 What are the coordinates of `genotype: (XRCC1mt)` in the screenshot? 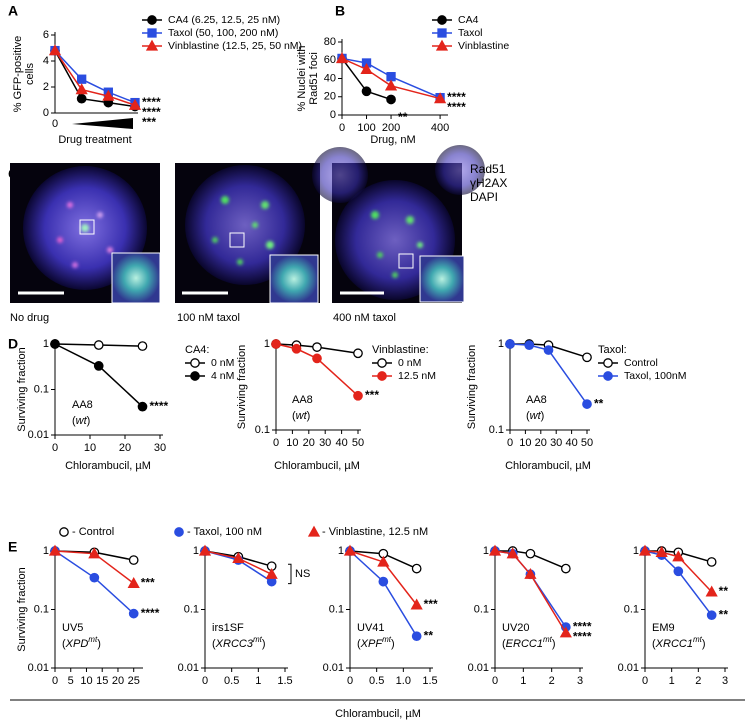 It's located at (679, 642).